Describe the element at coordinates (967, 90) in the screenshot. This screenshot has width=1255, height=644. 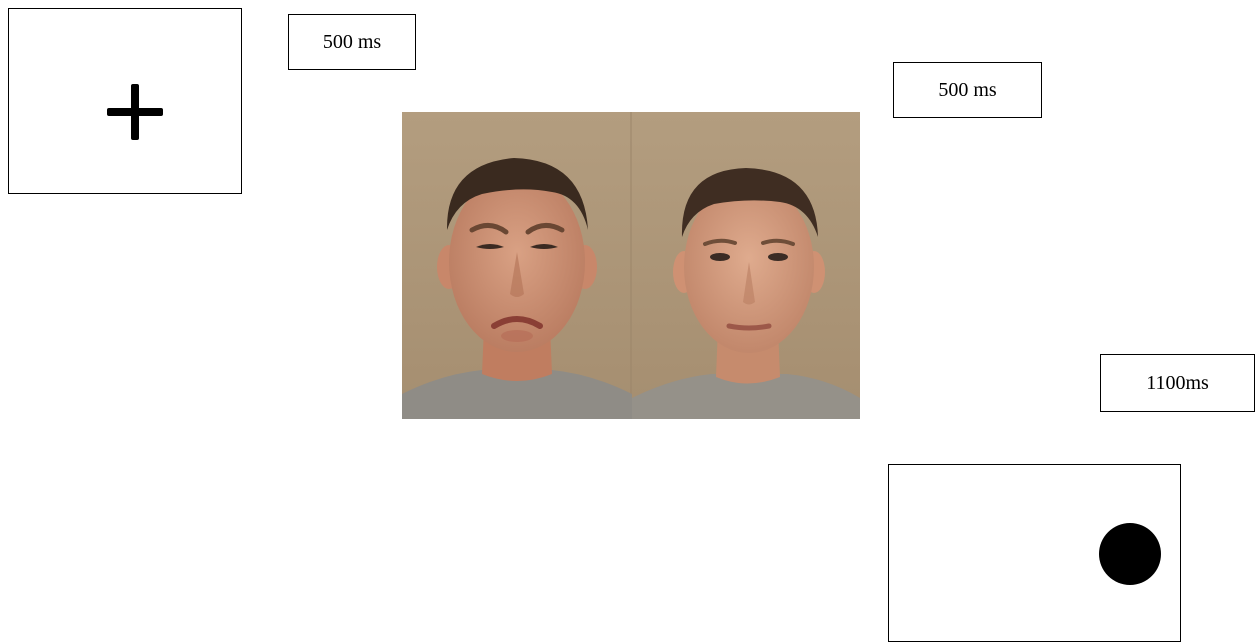
I see `faces-duration-label: 500 ms` at that location.